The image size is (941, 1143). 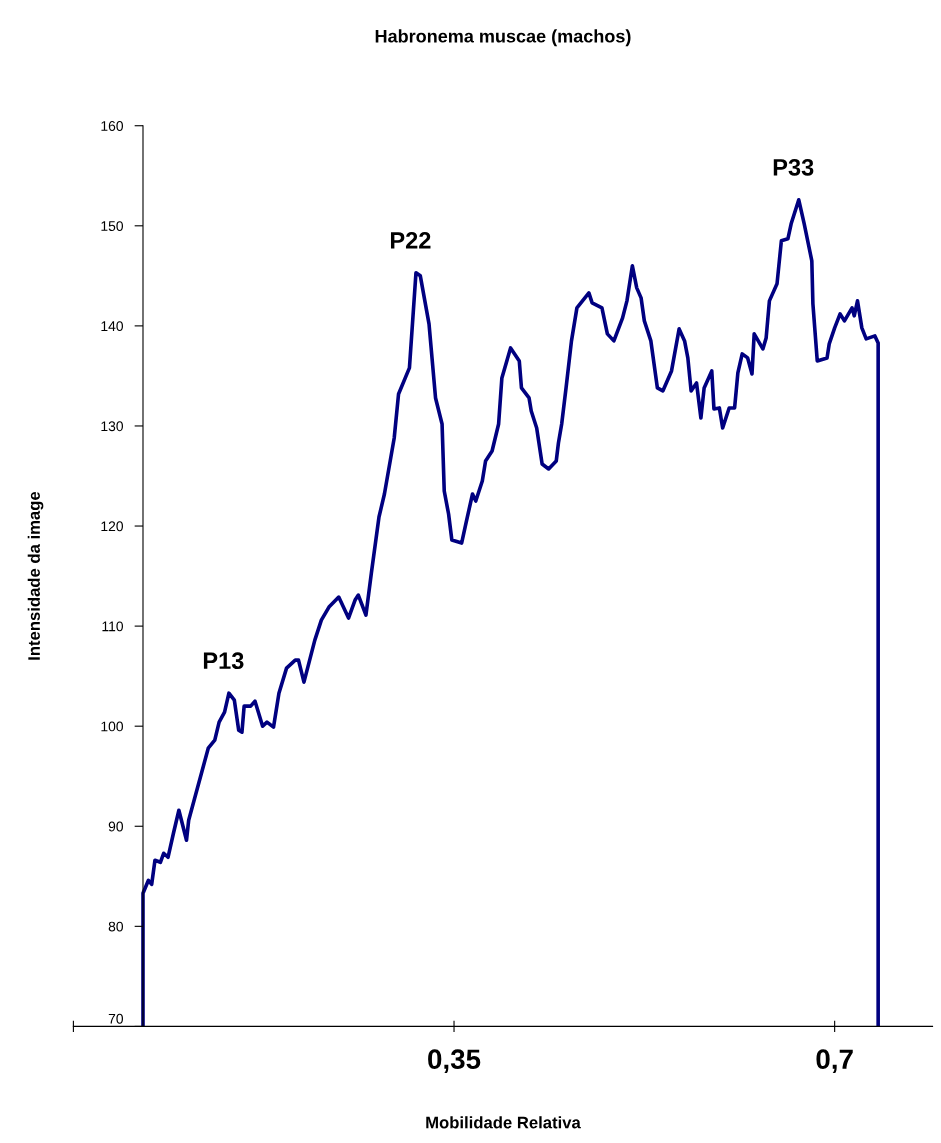 I want to click on y-tick-label: 120, so click(x=112, y=526).